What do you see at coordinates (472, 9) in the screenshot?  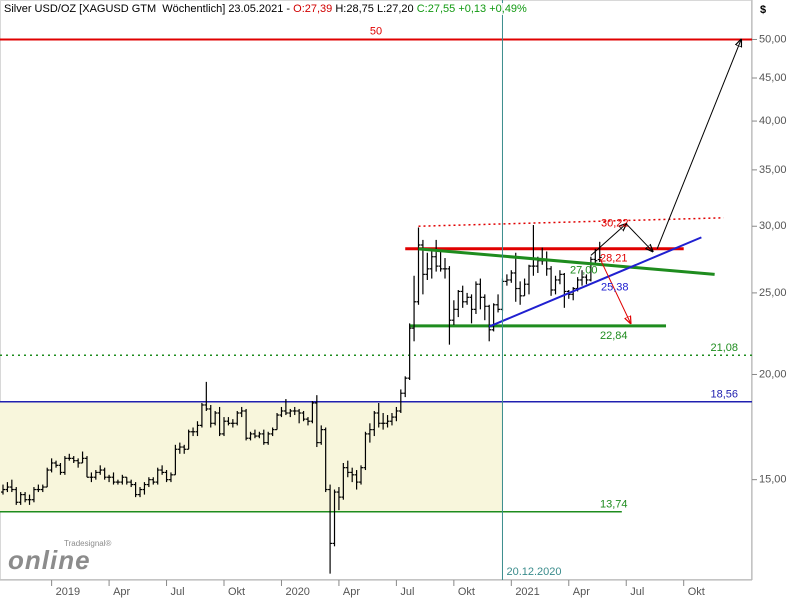 I see `header-change: +0,13` at bounding box center [472, 9].